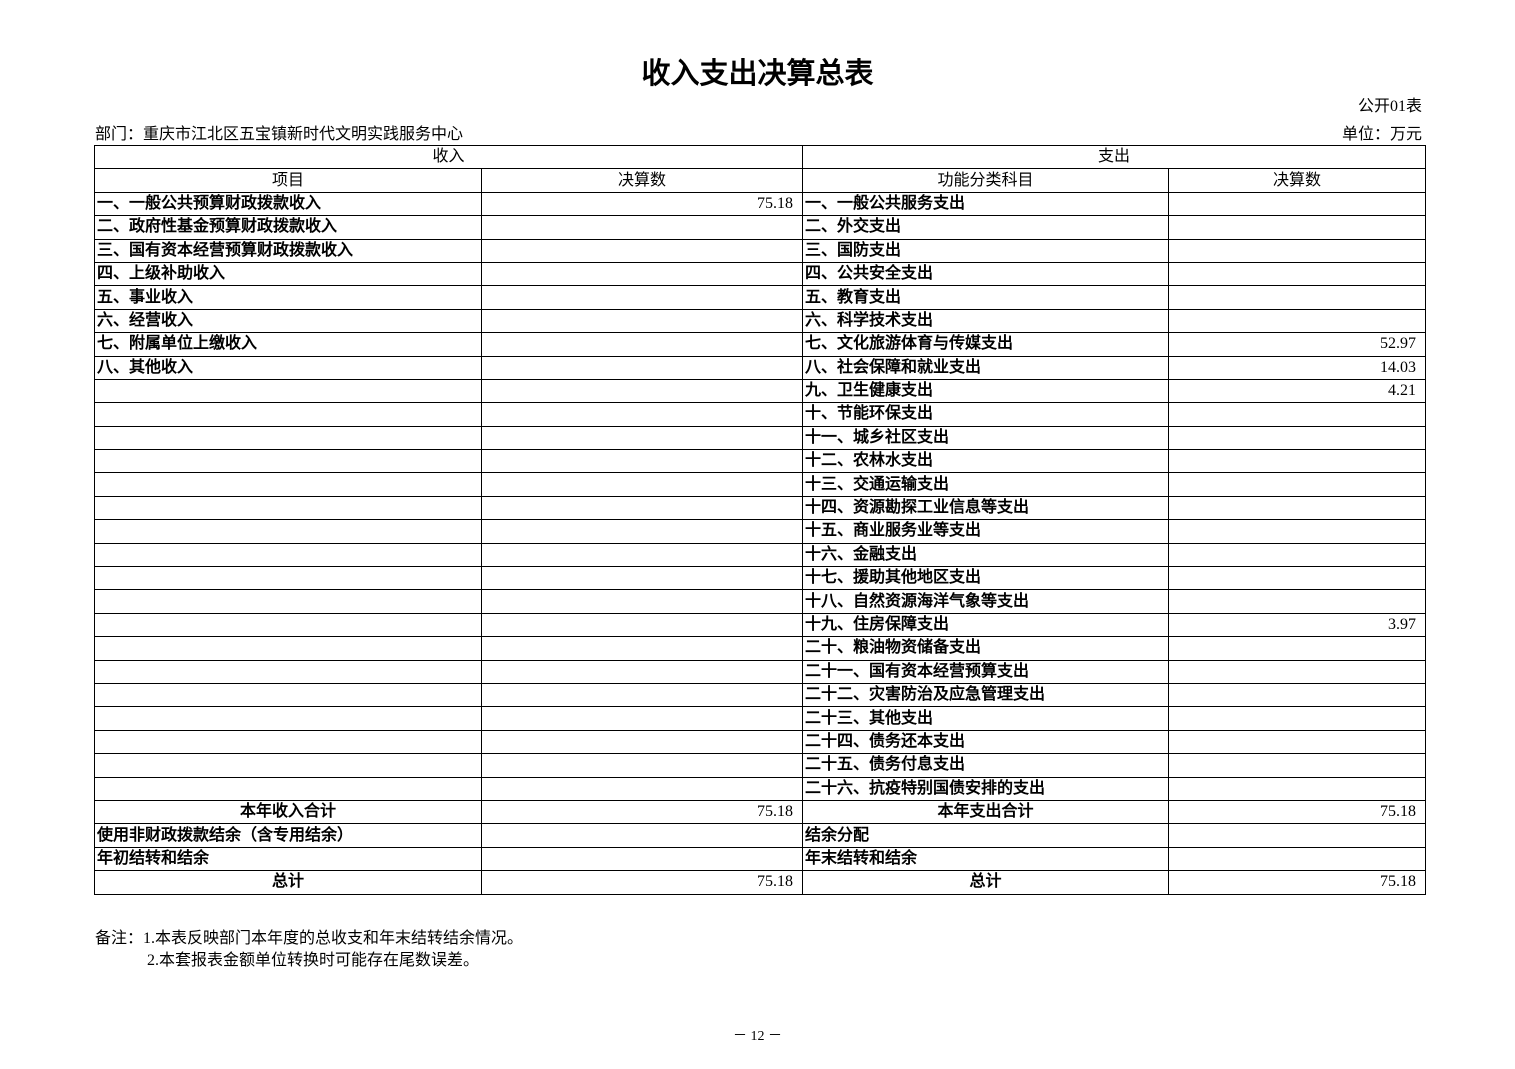  Describe the element at coordinates (986, 180) in the screenshot. I see `column-header-function-item: 功能分类科目` at that location.